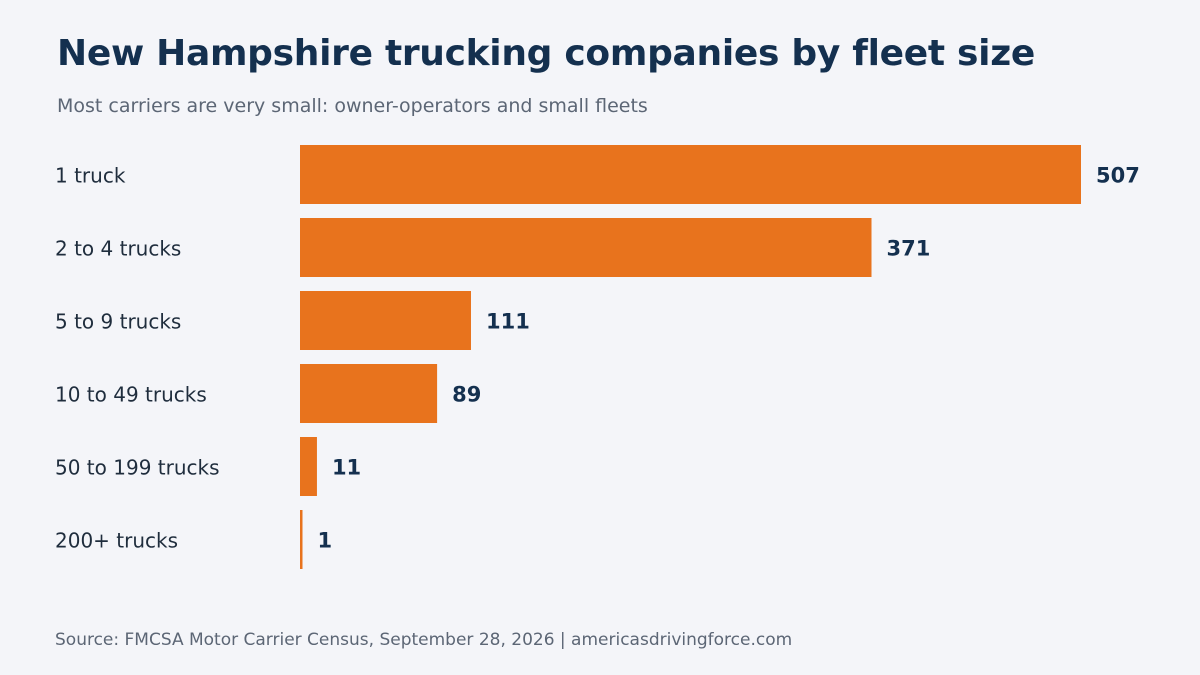 The height and width of the screenshot is (675, 1200). I want to click on value-label: 371, so click(909, 249).